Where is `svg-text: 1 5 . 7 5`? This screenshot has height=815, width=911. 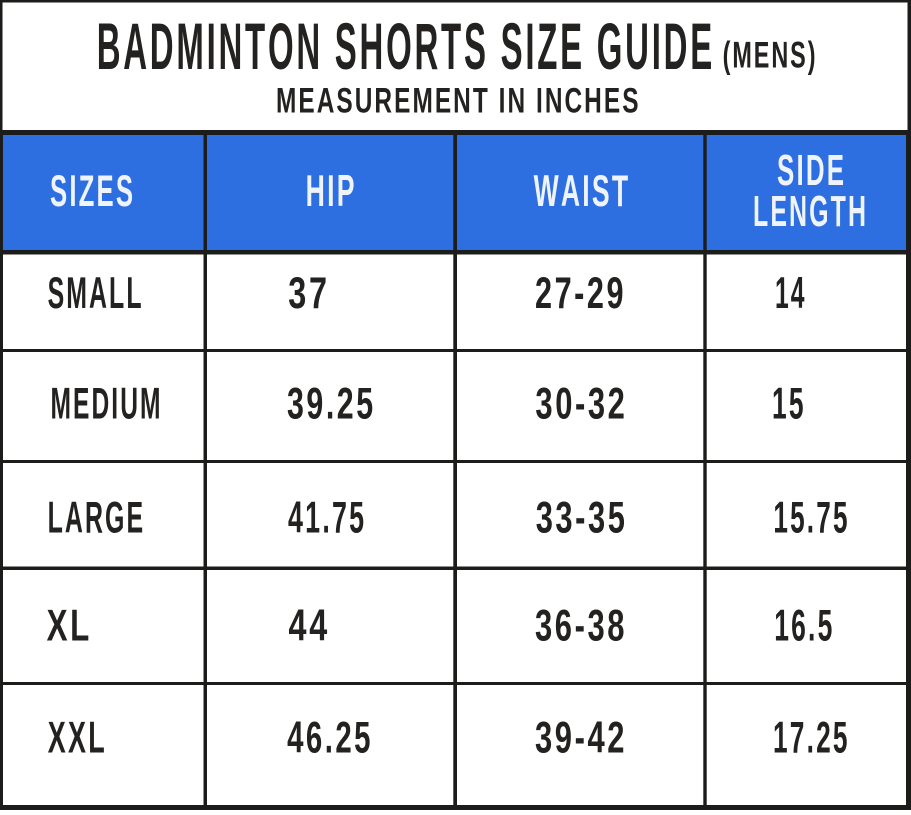
svg-text: 1 5 . 7 5 is located at coordinates (810, 518).